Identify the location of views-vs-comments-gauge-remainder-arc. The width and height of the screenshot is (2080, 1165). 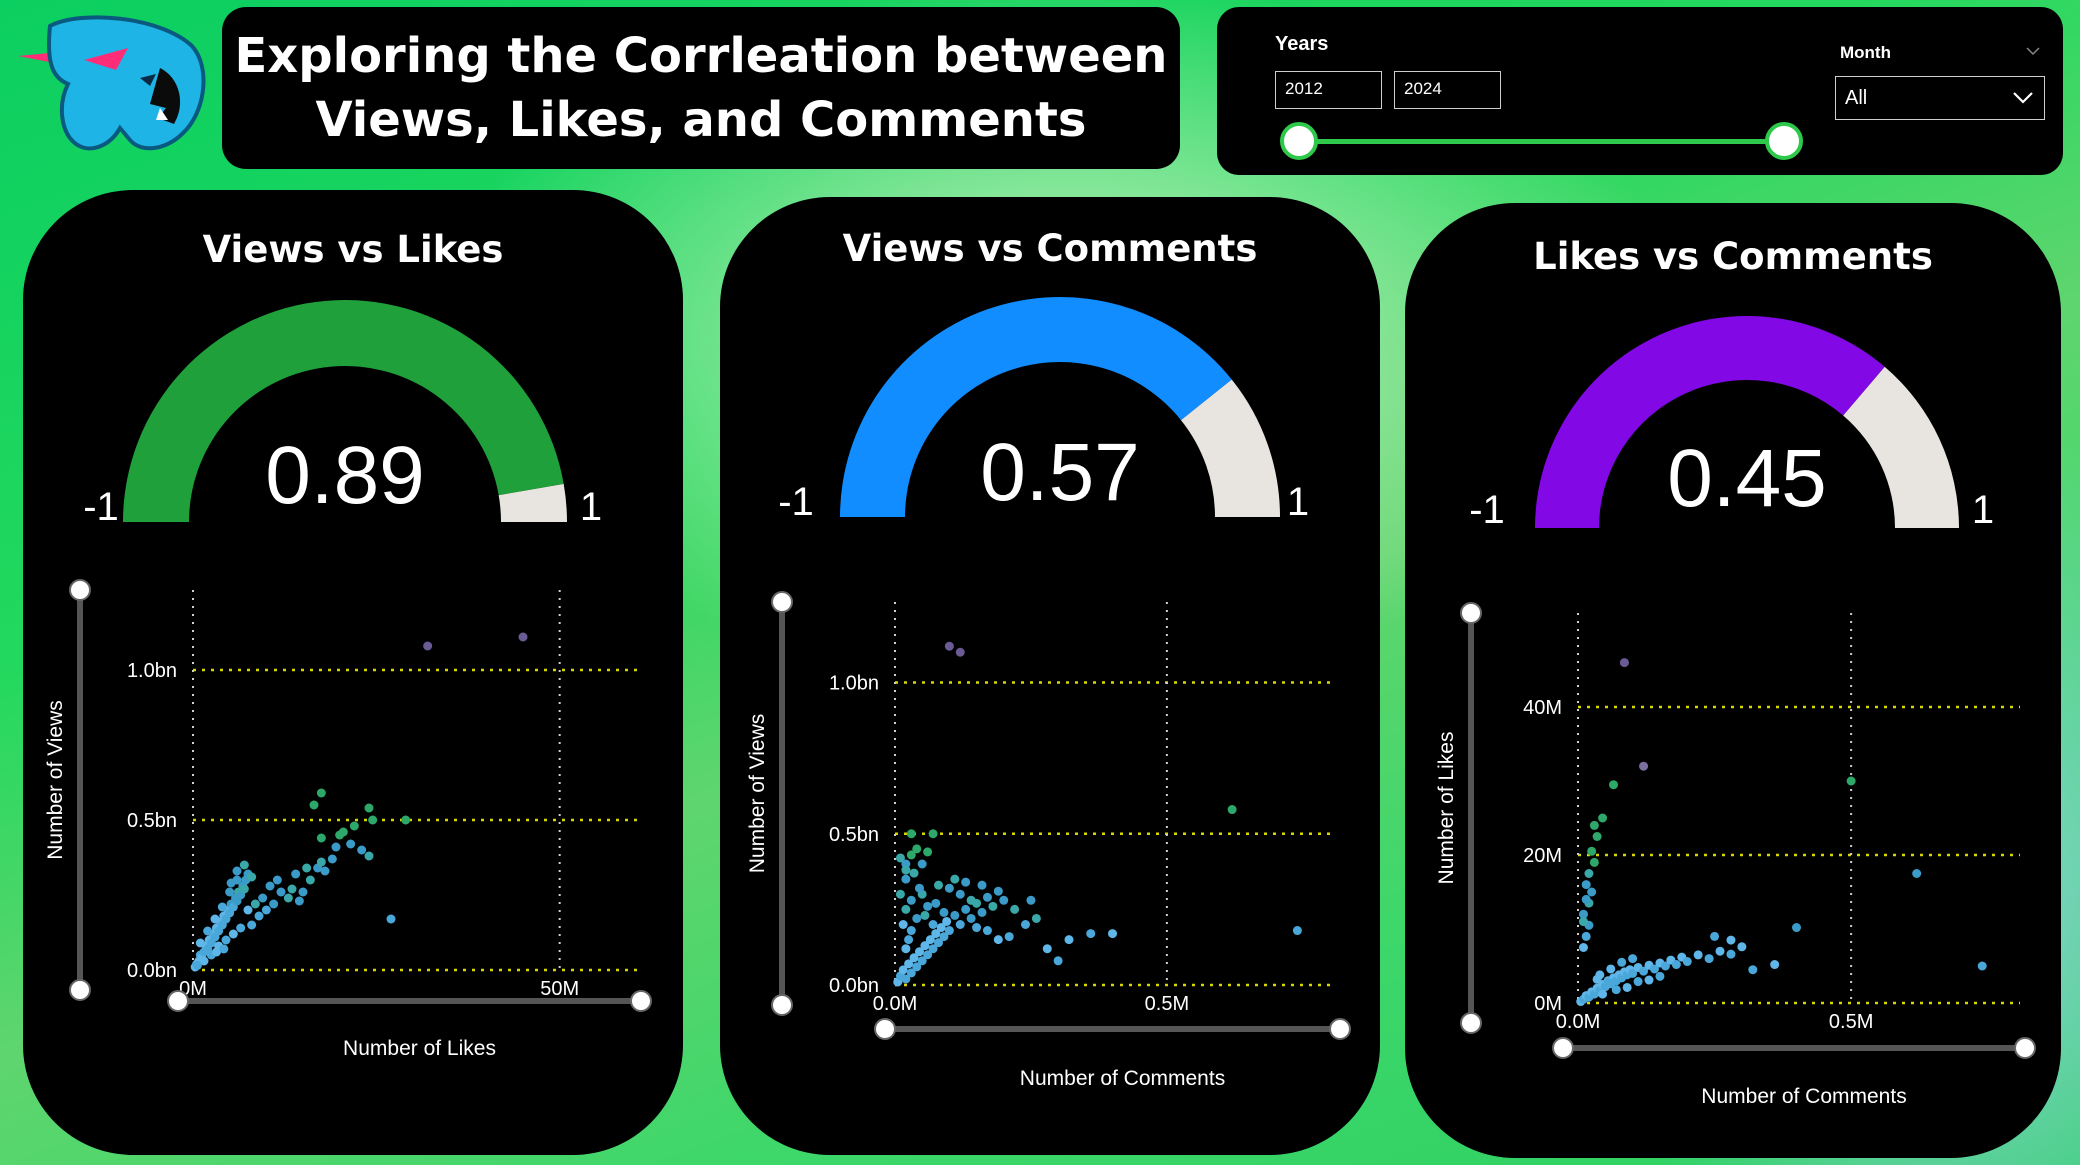
(1230, 448).